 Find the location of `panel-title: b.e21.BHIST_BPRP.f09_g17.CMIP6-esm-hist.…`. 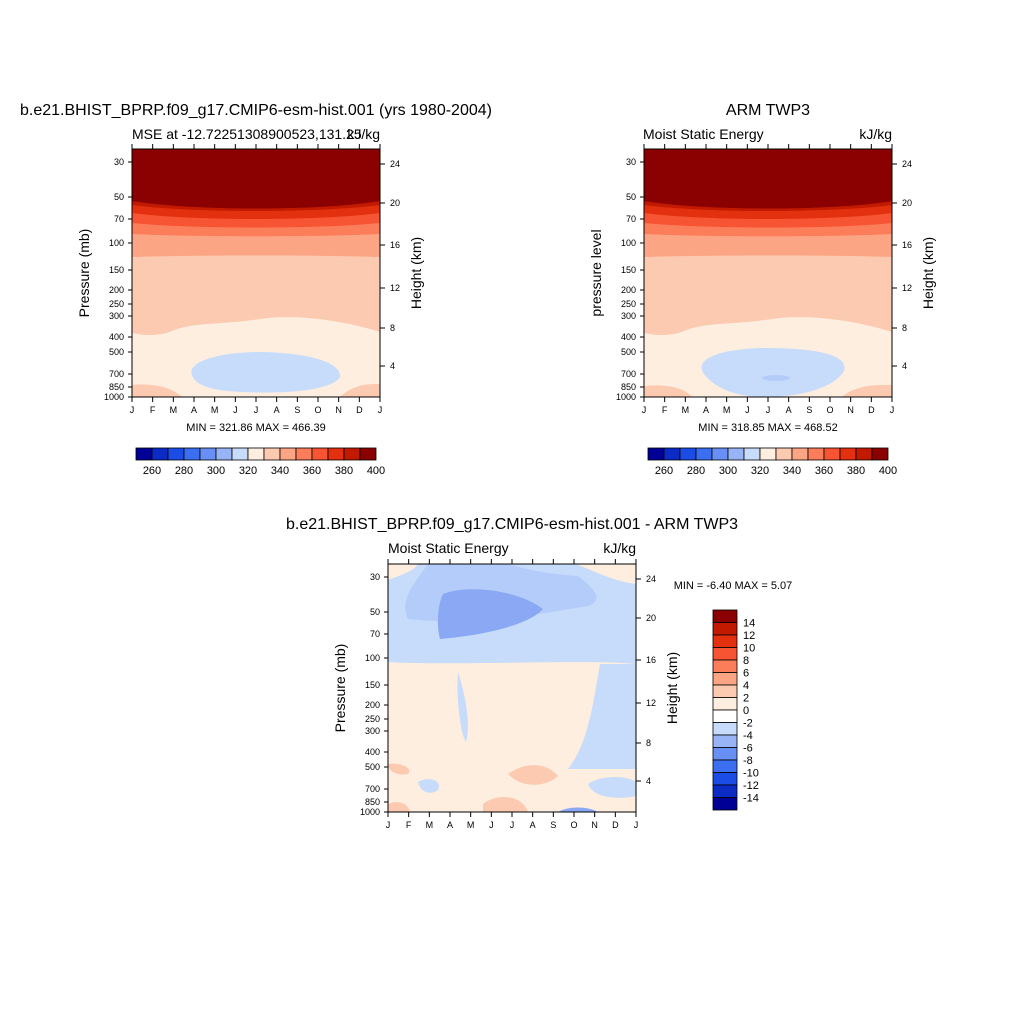

panel-title: b.e21.BHIST_BPRP.f09_g17.CMIP6-esm-hist.… is located at coordinates (256, 110).